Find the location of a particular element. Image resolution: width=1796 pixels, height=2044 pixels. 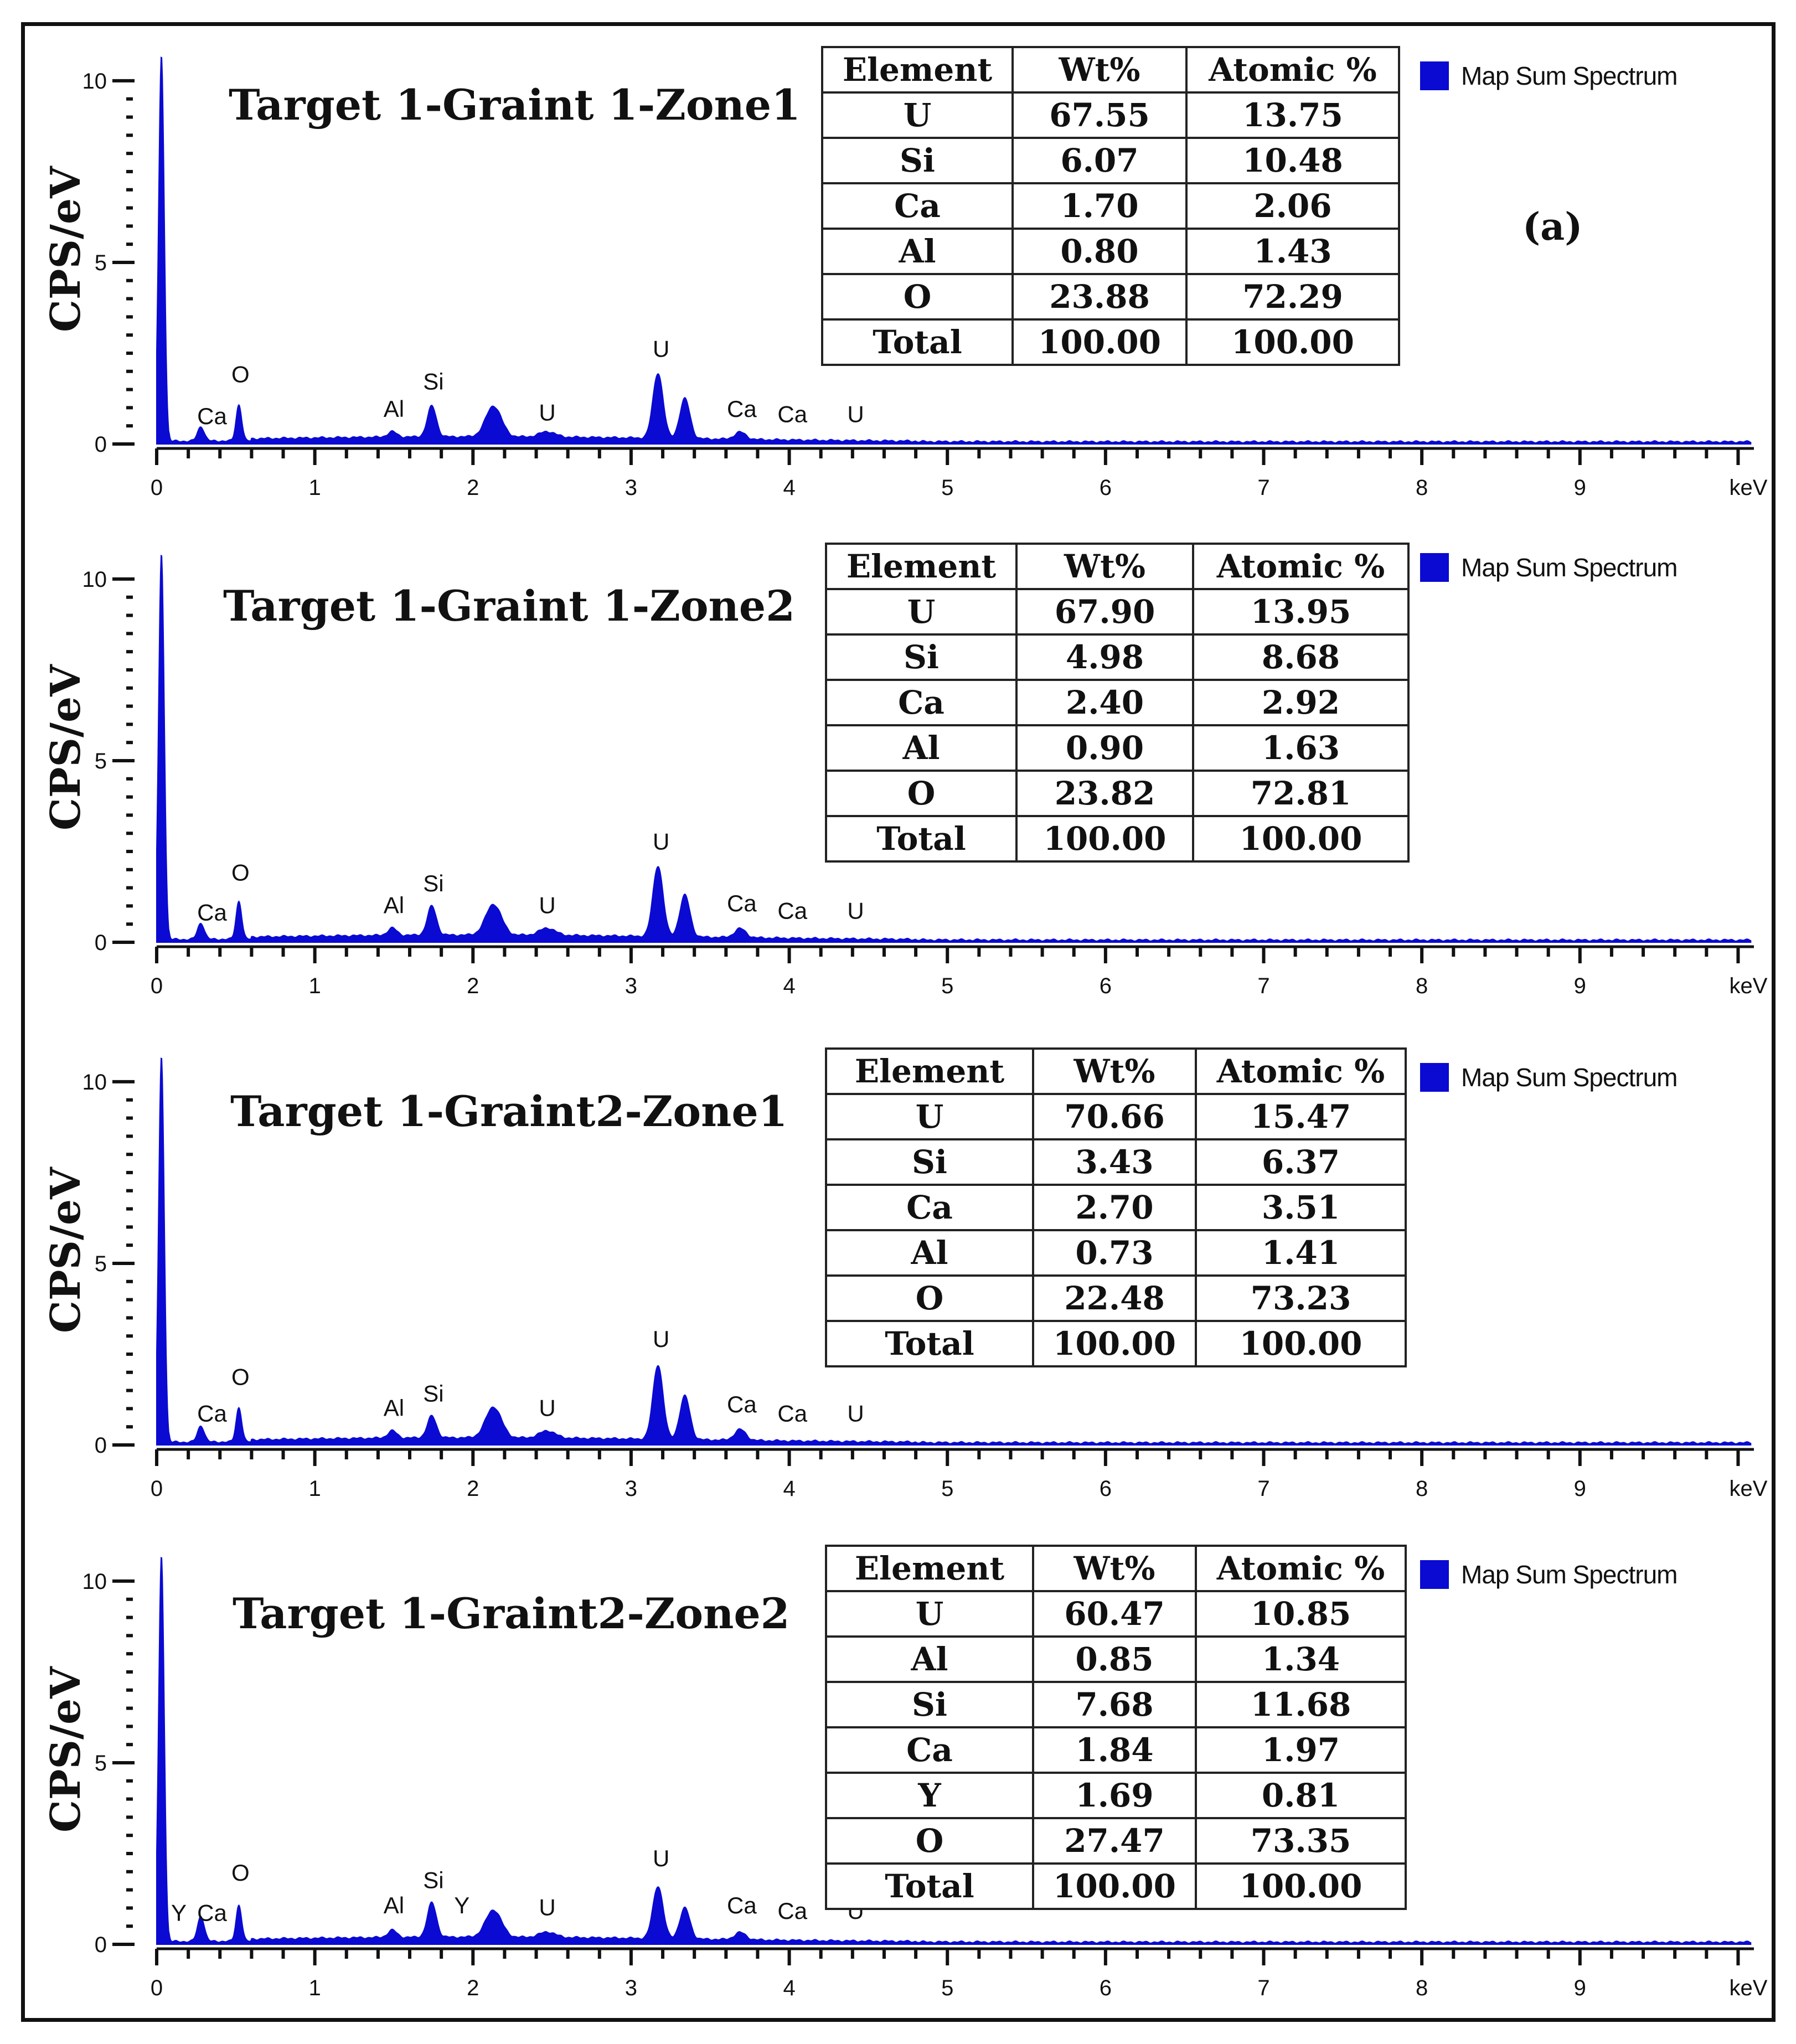

table-cell: 3.51 is located at coordinates (1301, 1207).